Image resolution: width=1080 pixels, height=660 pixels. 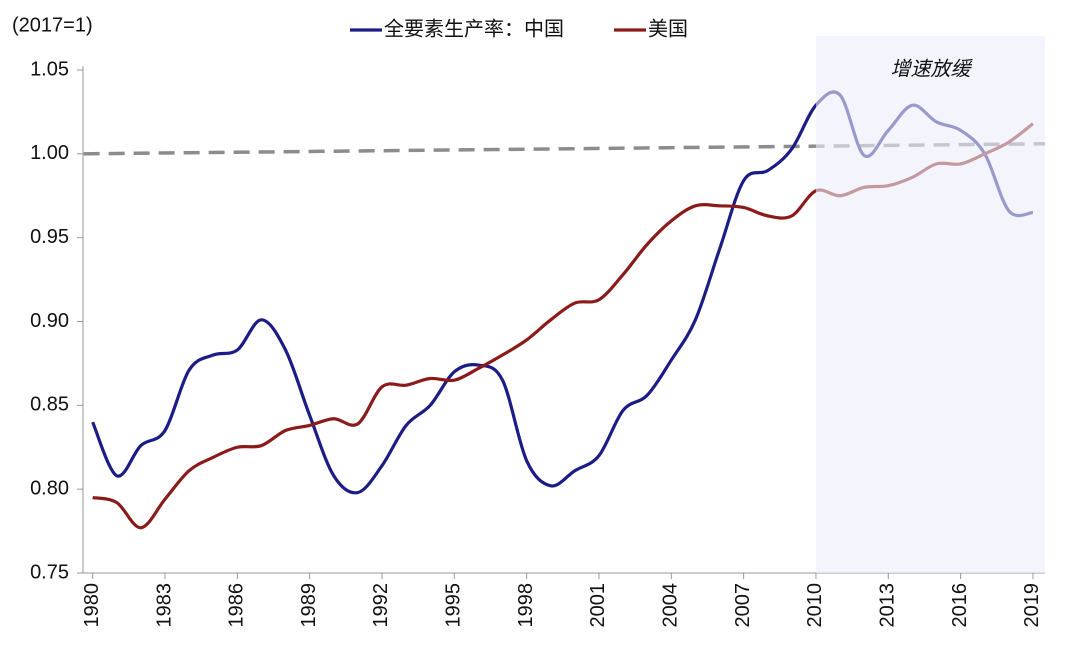 I want to click on x-tick-label: 1986, so click(x=237, y=605).